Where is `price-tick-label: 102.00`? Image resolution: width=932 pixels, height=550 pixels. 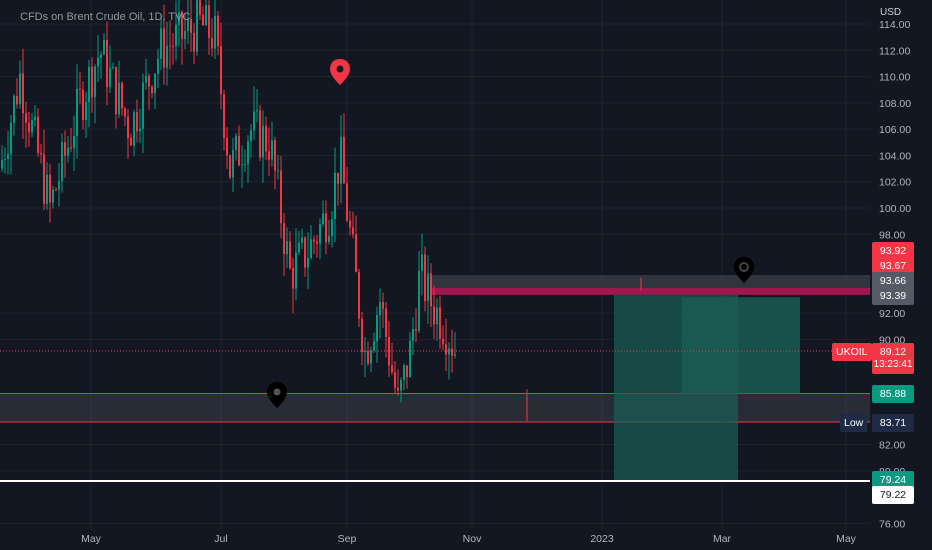
price-tick-label: 102.00 is located at coordinates (895, 183).